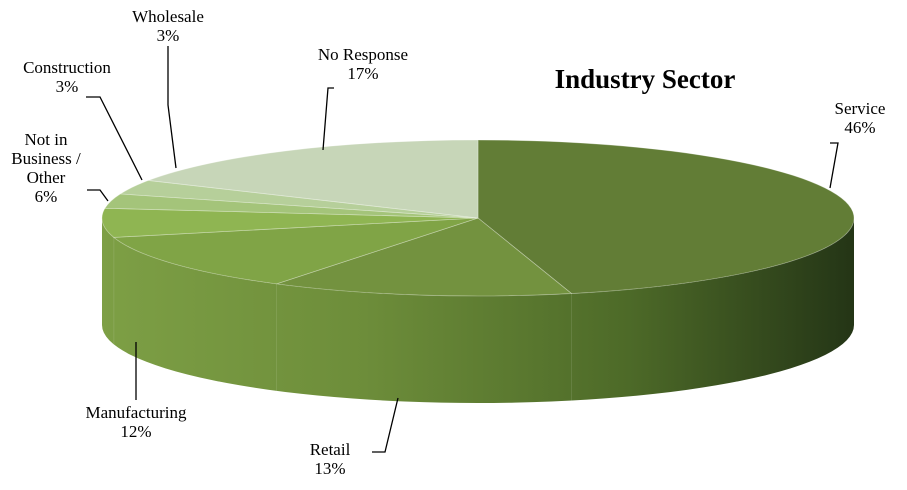 Image resolution: width=907 pixels, height=490 pixels. Describe the element at coordinates (114, 138) in the screenshot. I see `leader-line-construction` at that location.